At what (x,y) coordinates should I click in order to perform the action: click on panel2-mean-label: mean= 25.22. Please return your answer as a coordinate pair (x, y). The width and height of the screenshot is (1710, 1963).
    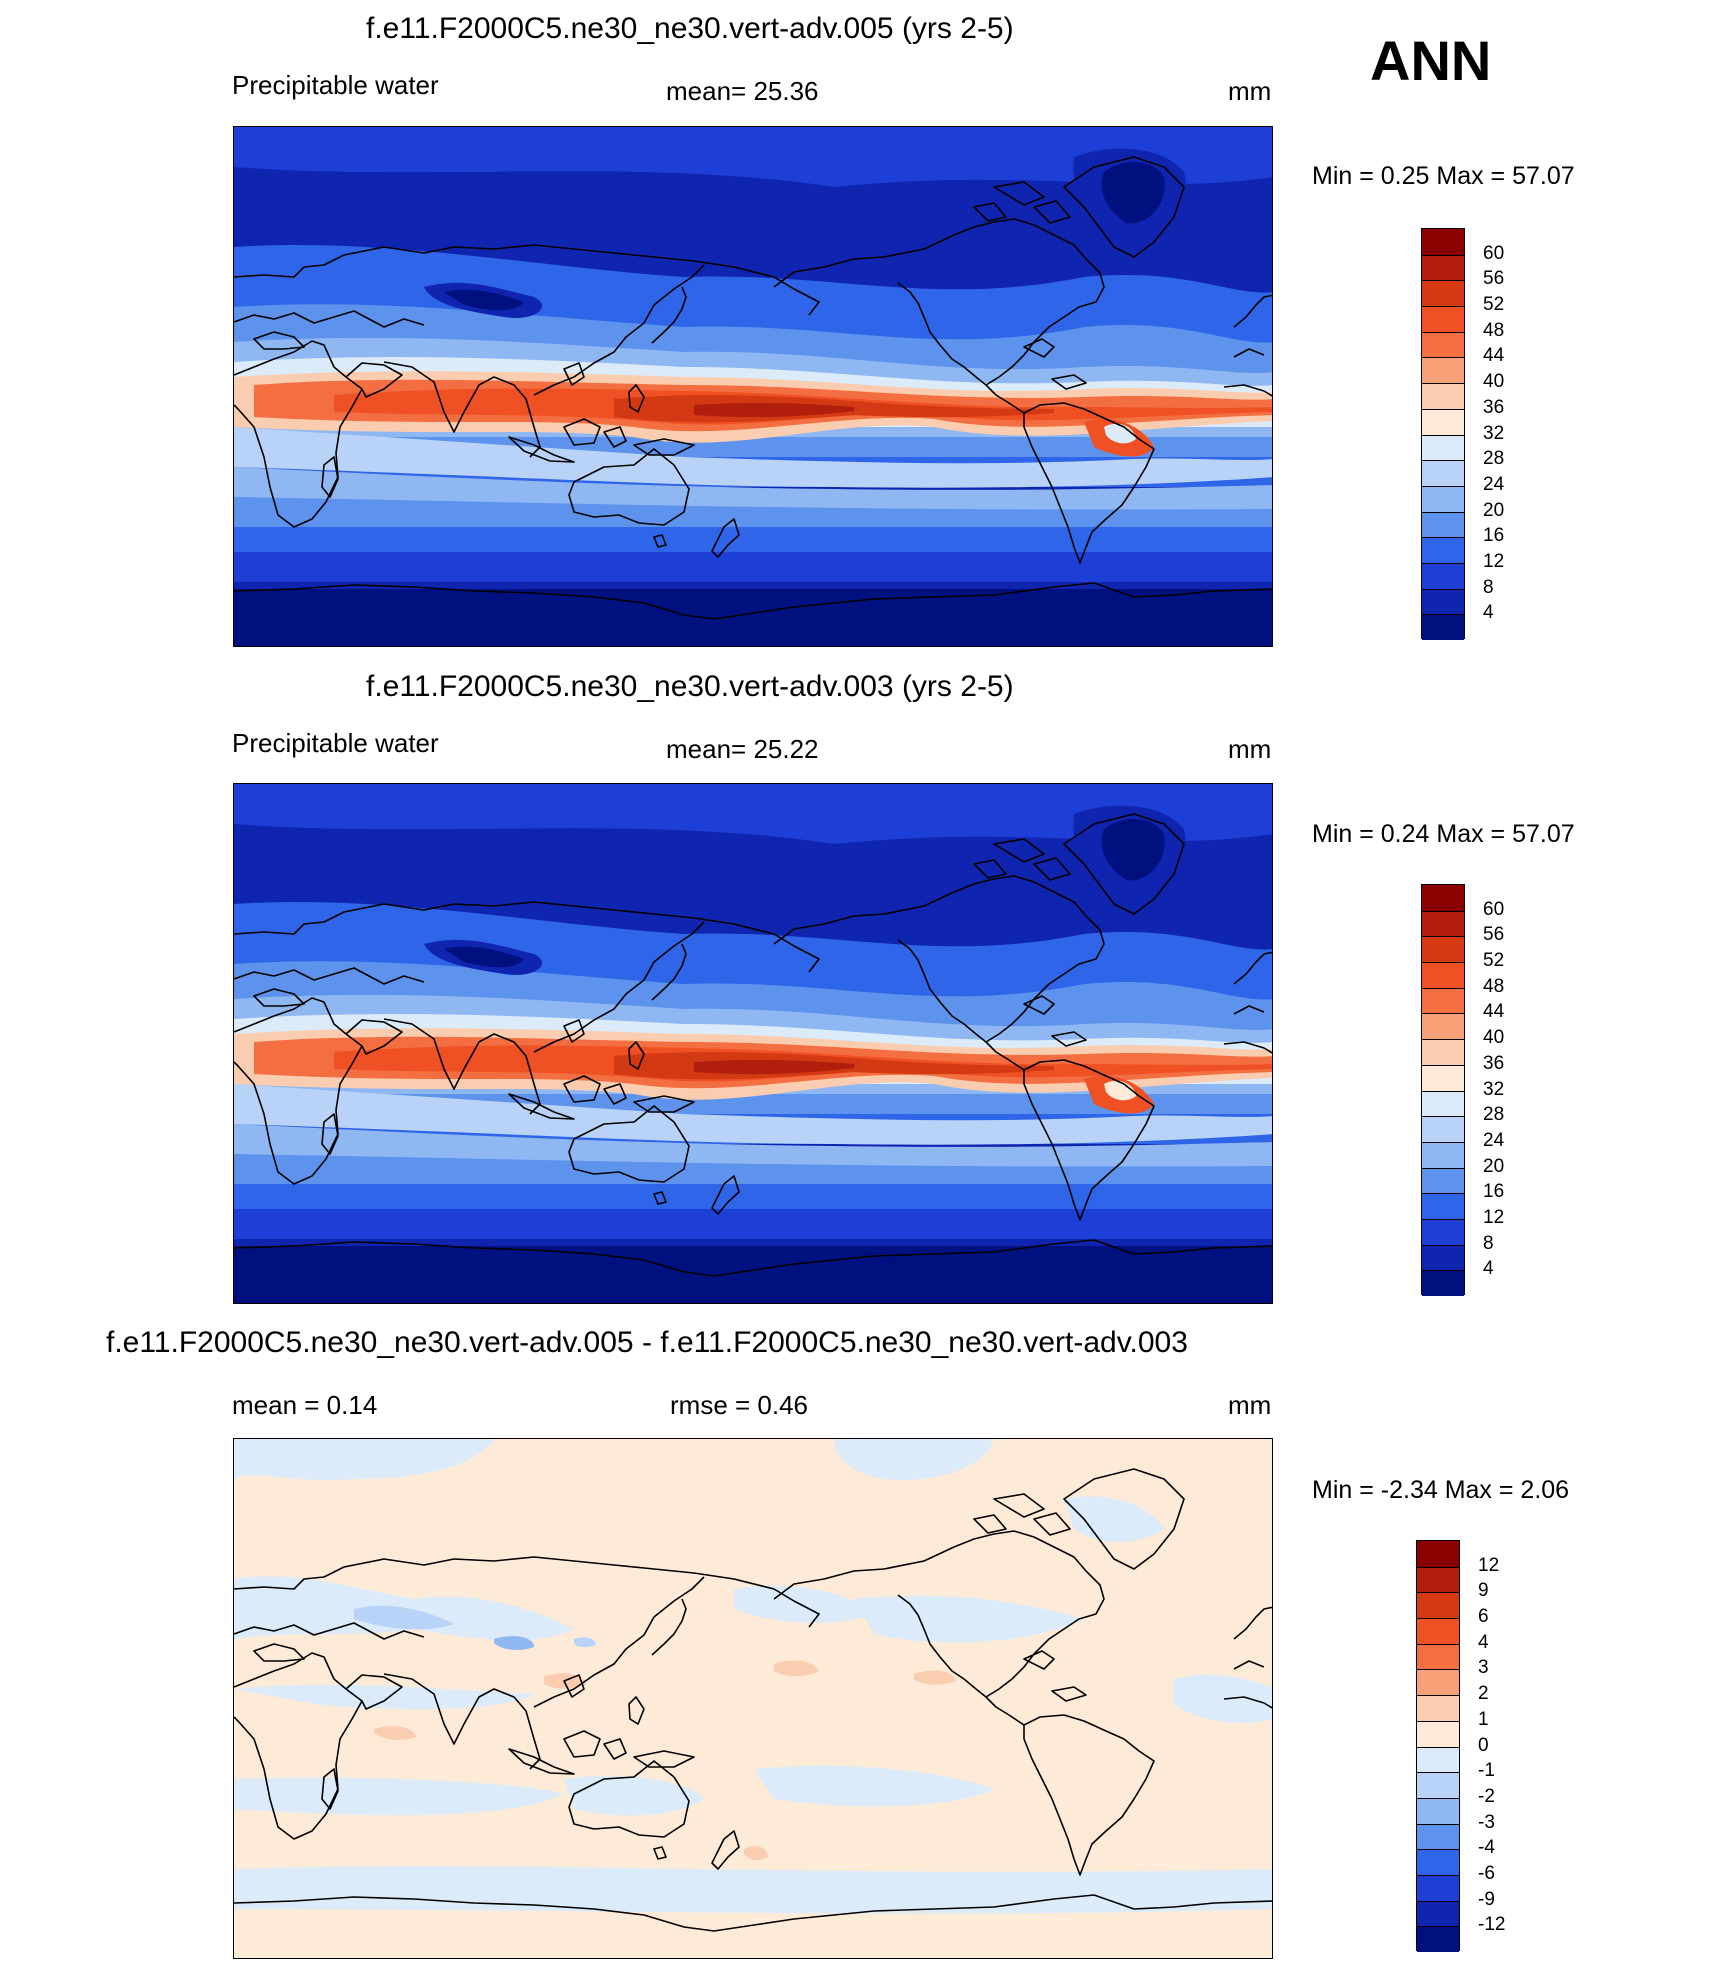
    Looking at the image, I should click on (742, 749).